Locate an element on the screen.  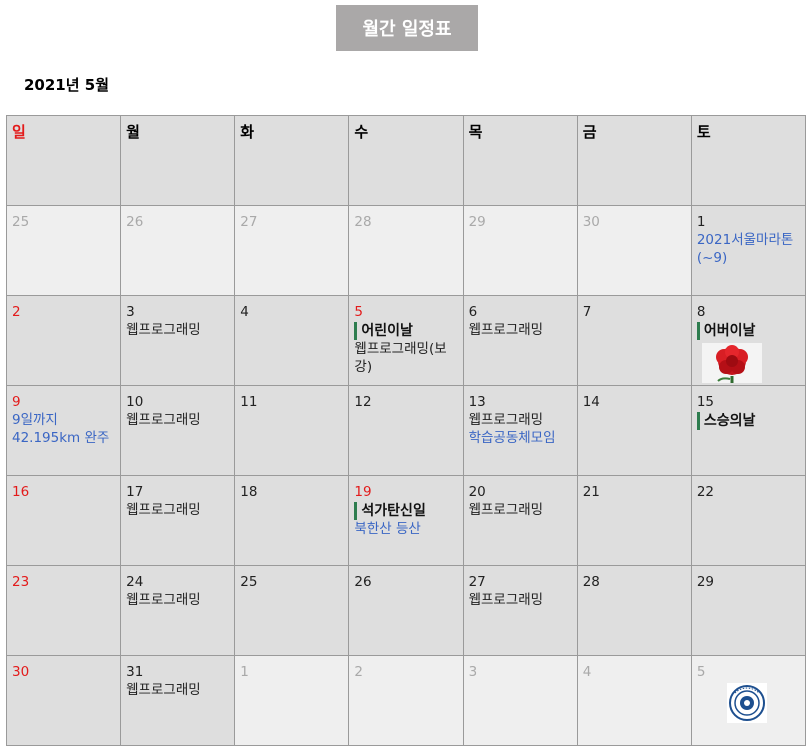
calendar-week-row: 30 31 웹프로그래밍 1 2 3 4 5 is located at coordinates (406, 700).